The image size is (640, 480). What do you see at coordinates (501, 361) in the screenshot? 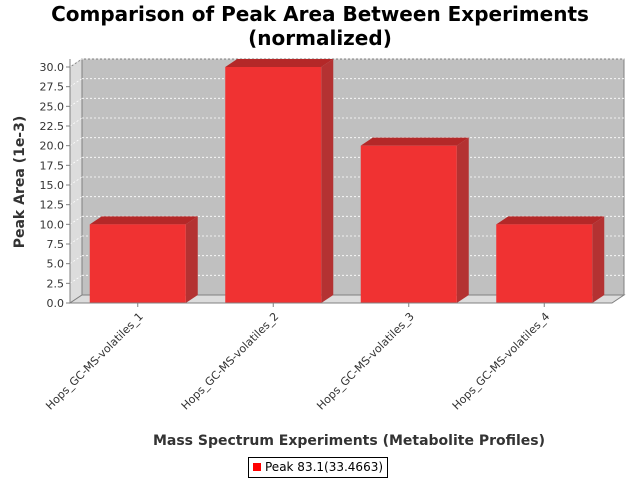
I see `x-tick-label: Hops_GC-MS-volatiles_4` at bounding box center [501, 361].